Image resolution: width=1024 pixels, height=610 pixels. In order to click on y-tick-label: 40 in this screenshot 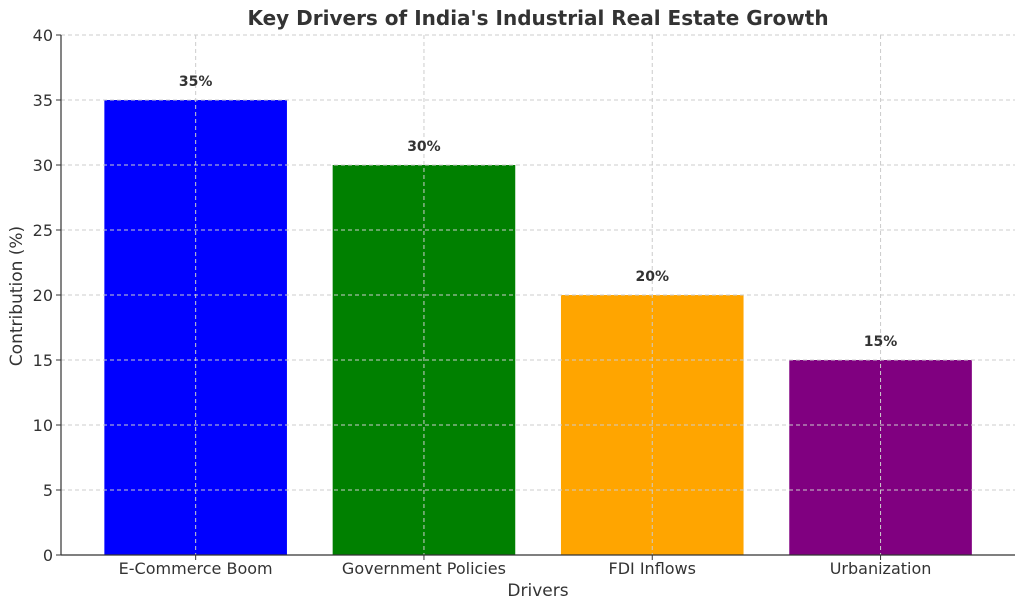, I will do `click(43, 35)`.